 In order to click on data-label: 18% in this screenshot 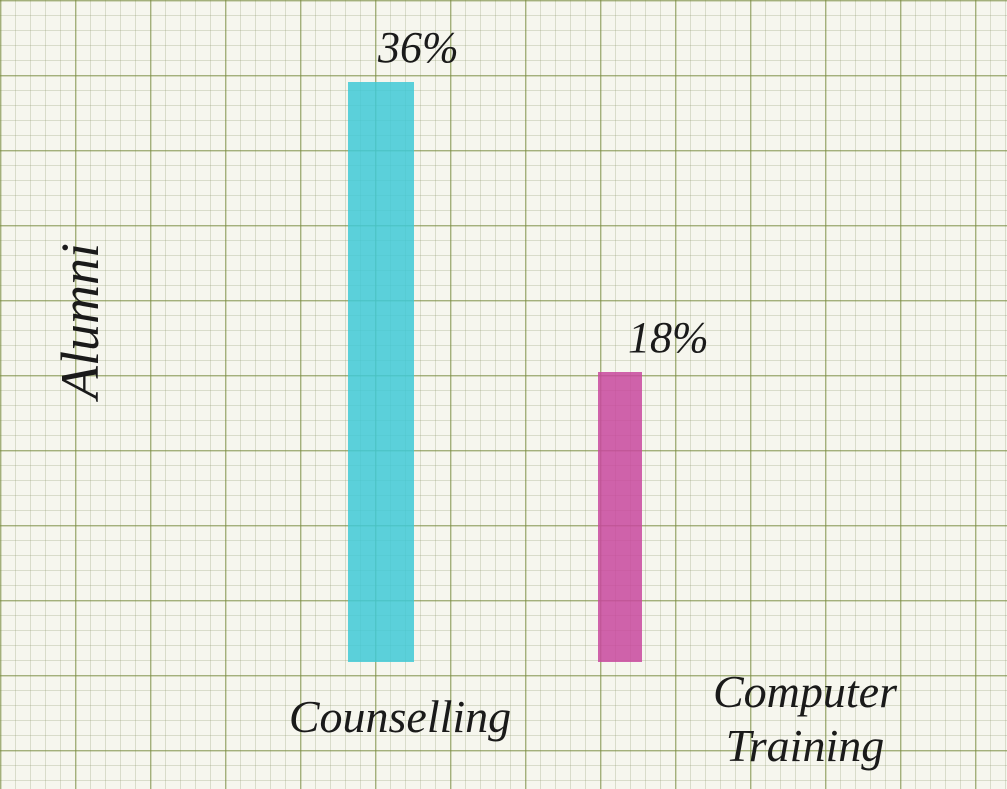, I will do `click(668, 338)`.